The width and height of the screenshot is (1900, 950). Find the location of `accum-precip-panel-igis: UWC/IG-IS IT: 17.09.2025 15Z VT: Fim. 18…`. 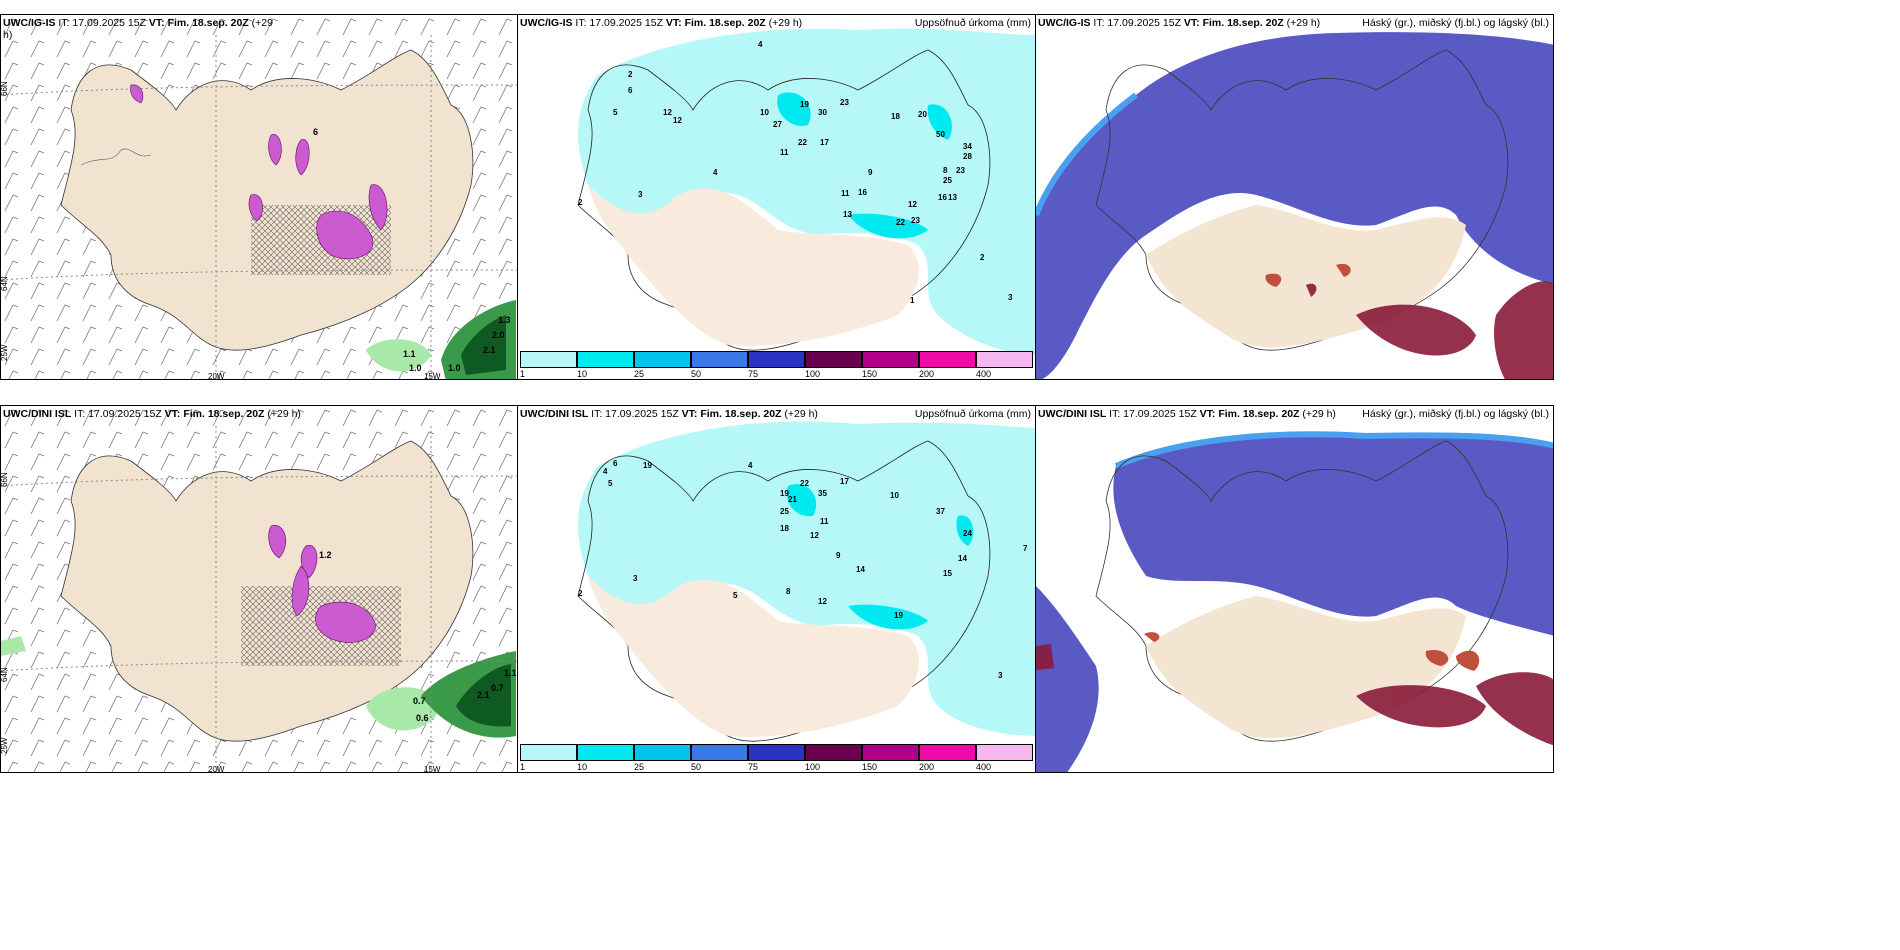

accum-precip-panel-igis: UWC/IG-IS IT: 17.09.2025 15Z VT: Fim. 18… is located at coordinates (776, 197).